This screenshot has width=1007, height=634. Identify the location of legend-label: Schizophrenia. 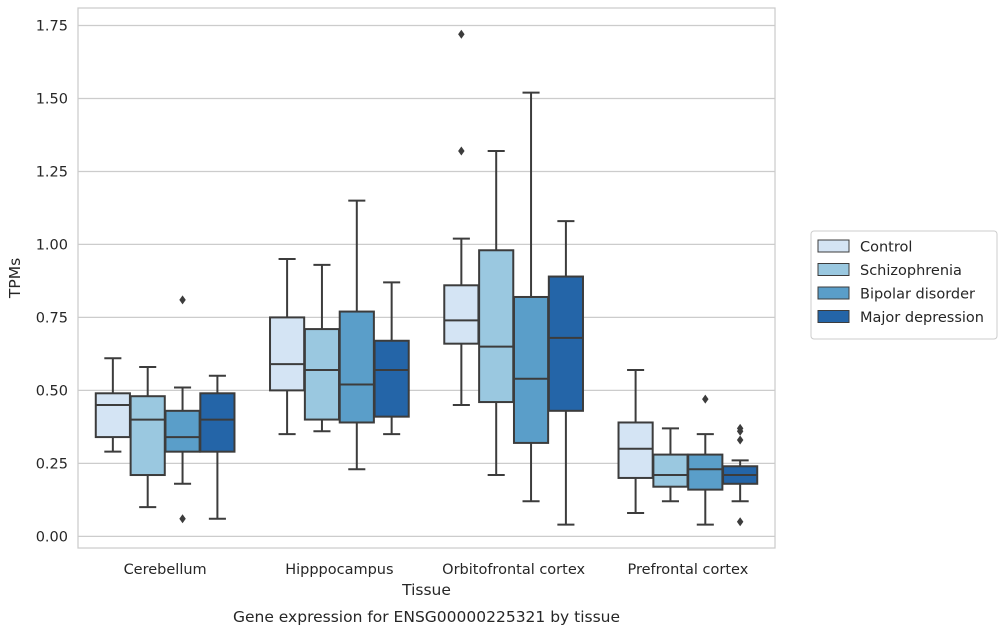
(911, 271).